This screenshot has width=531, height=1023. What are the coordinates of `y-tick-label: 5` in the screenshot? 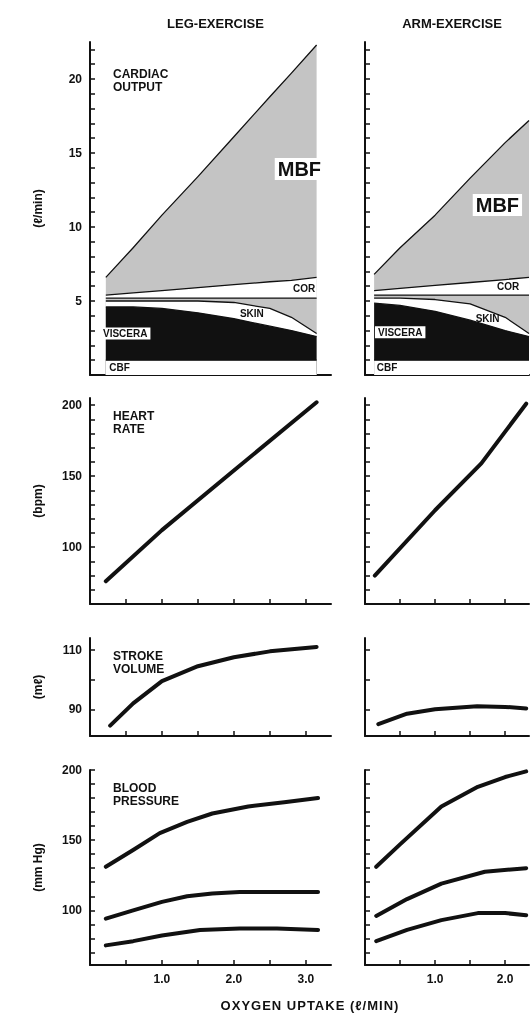 It's located at (79, 301).